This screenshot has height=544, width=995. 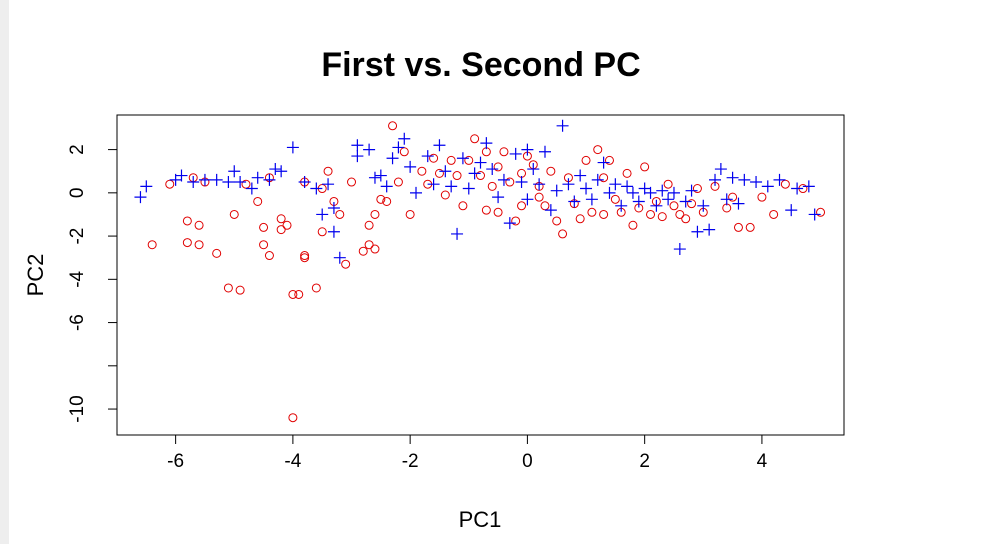 I want to click on x-tick-label: -4, so click(x=292, y=461).